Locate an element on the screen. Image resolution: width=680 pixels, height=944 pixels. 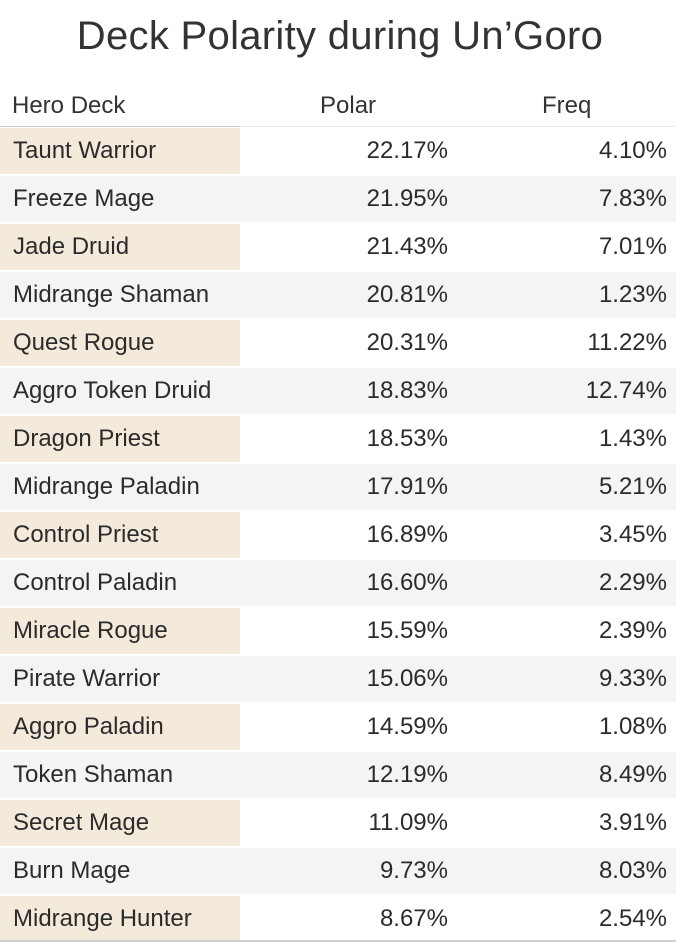
table-row: Aggro Token Druid 18.83% 12.74% is located at coordinates (338, 392).